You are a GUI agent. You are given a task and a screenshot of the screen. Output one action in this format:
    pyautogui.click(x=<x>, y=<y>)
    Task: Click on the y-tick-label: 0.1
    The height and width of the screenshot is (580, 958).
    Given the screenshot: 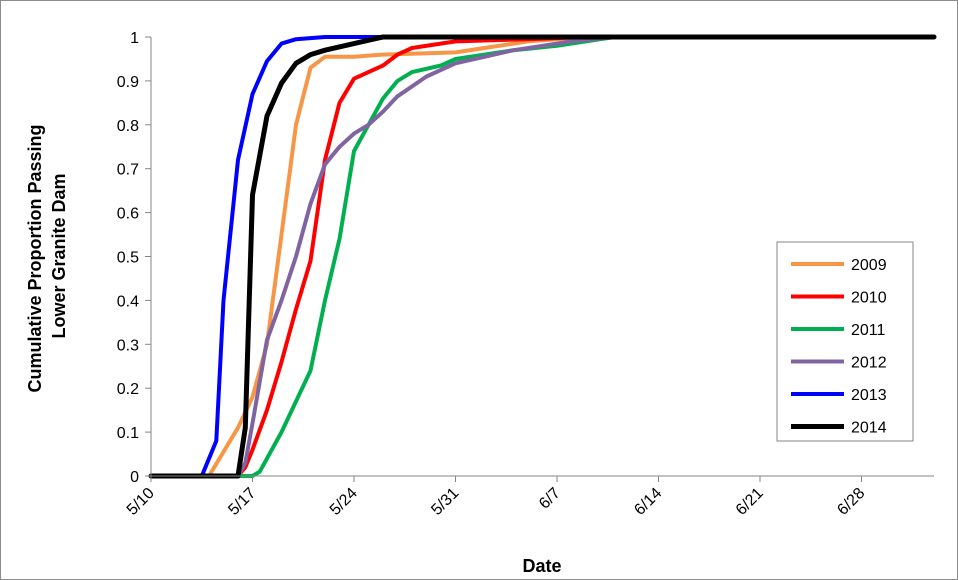 What is the action you would take?
    pyautogui.click(x=128, y=433)
    